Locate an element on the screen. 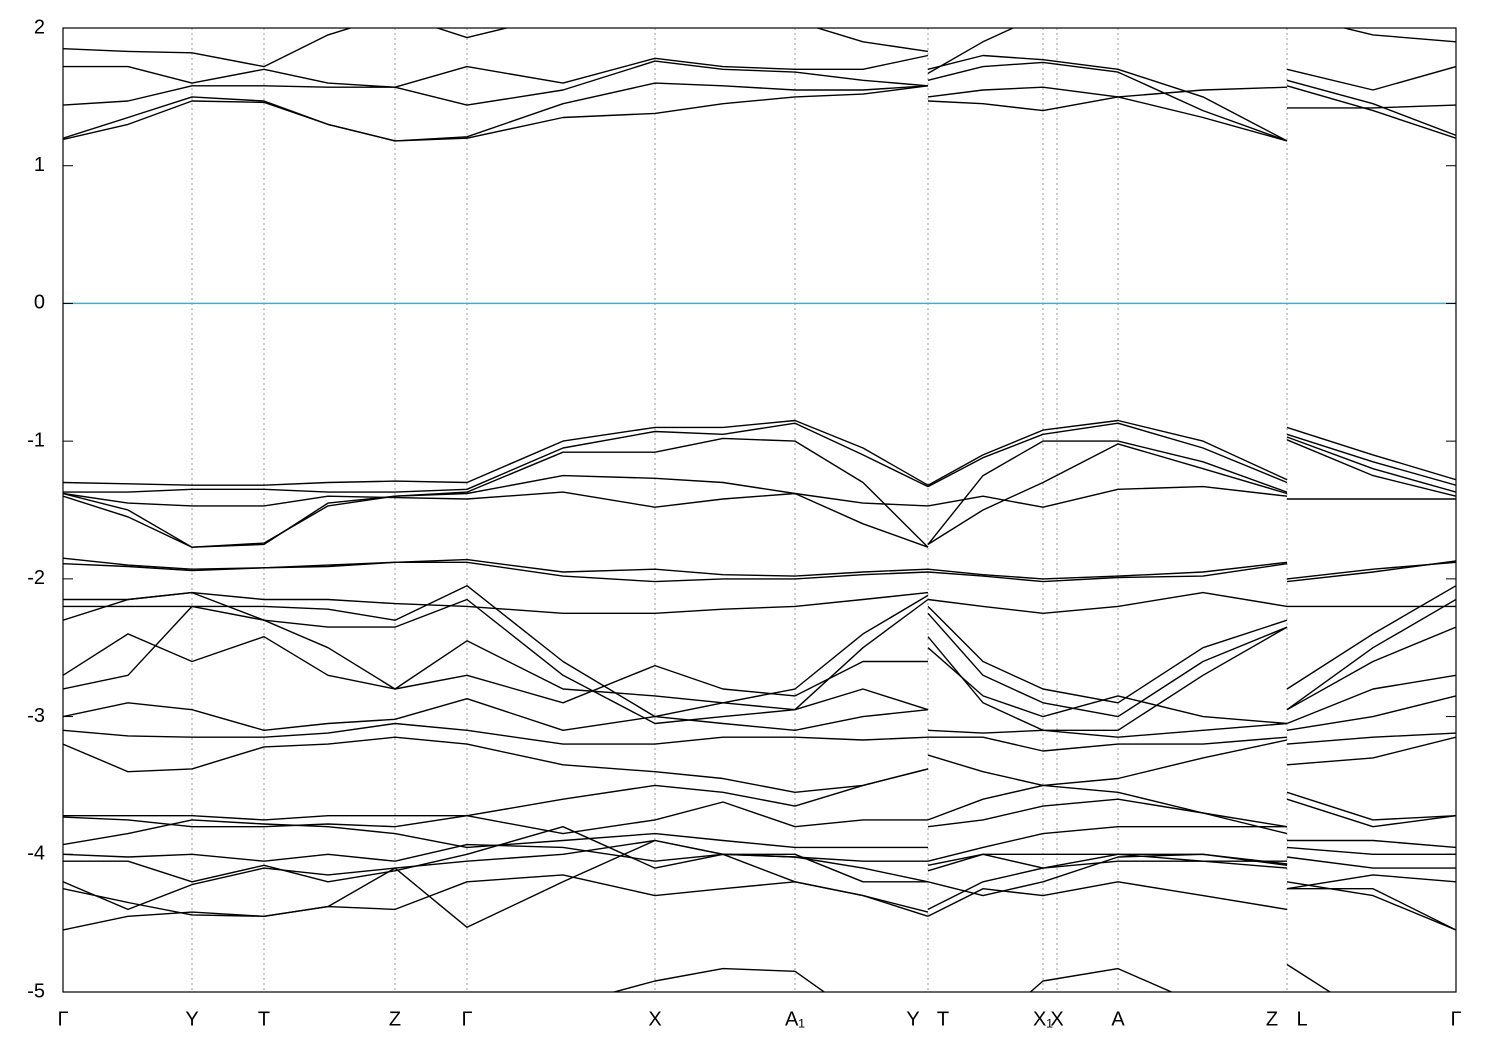  x-tick-label: A is located at coordinates (1118, 1019).